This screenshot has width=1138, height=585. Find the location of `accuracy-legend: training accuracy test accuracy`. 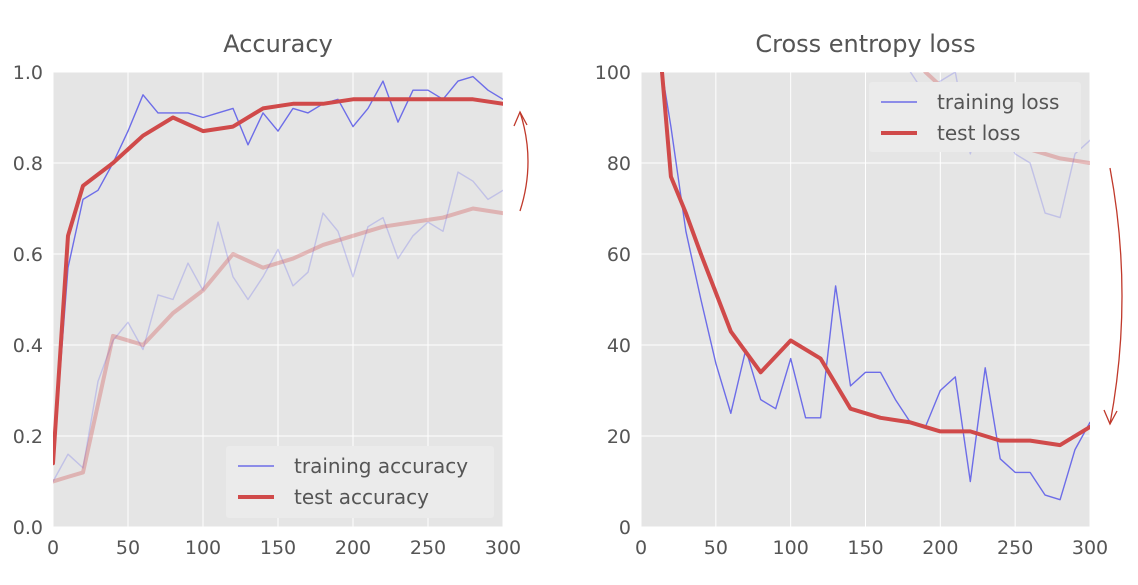

accuracy-legend: training accuracy test accuracy is located at coordinates (360, 482).